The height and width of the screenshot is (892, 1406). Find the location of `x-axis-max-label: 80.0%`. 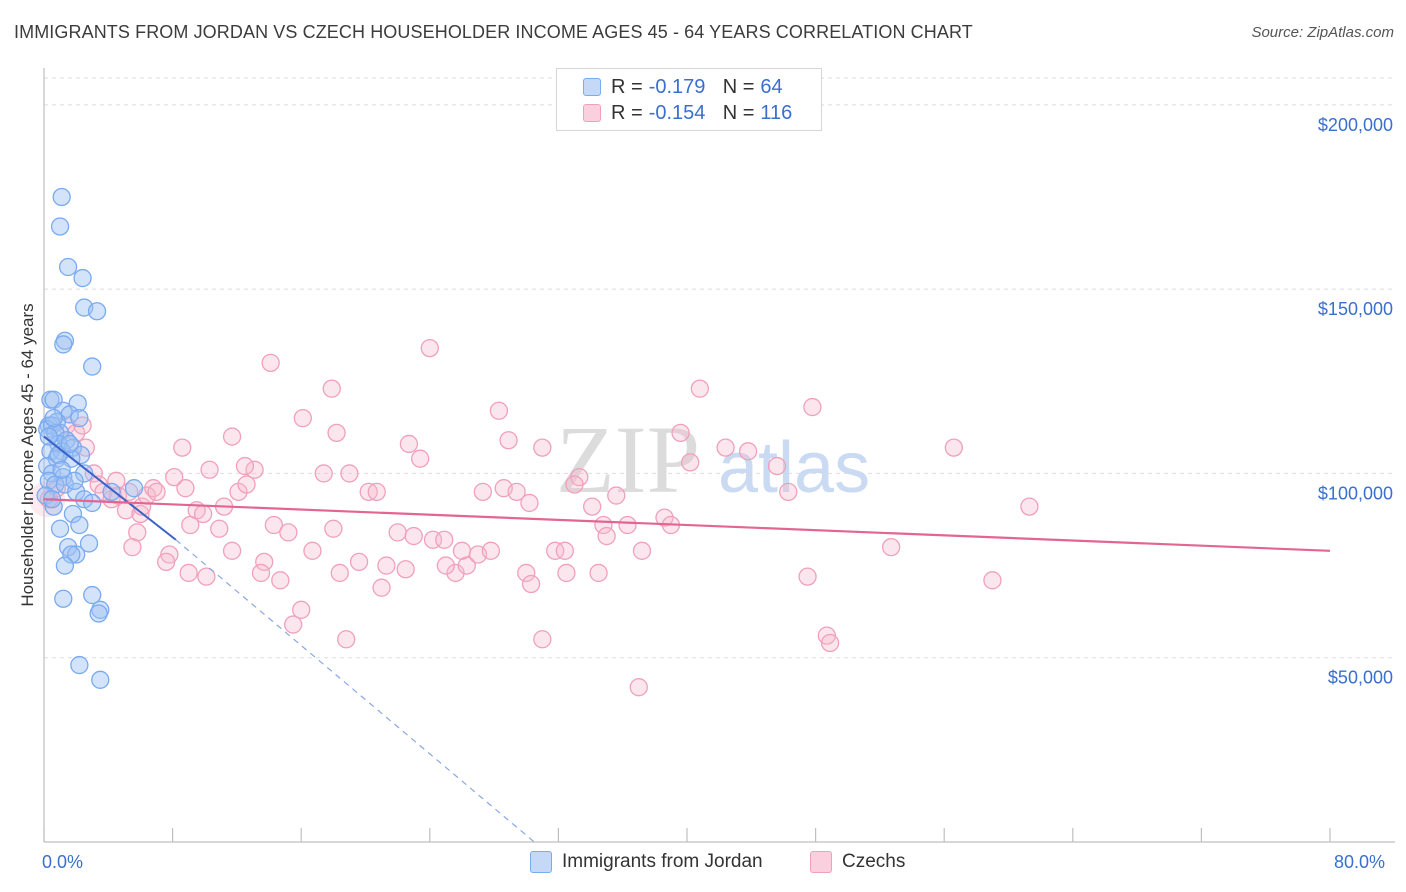

x-axis-max-label: 80.0% is located at coordinates (1360, 862).